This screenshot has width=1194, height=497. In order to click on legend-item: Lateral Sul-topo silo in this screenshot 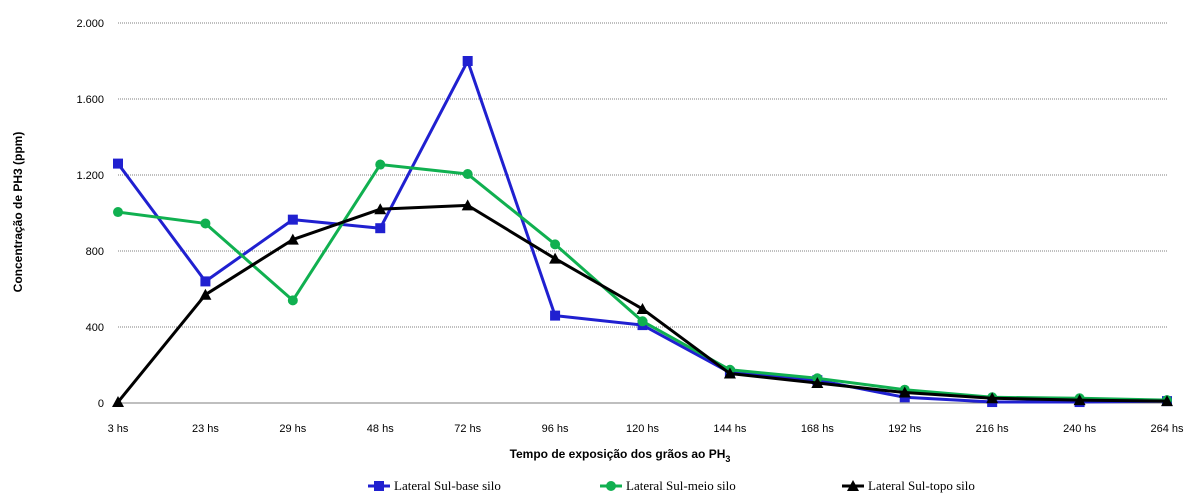, I will do `click(908, 485)`.